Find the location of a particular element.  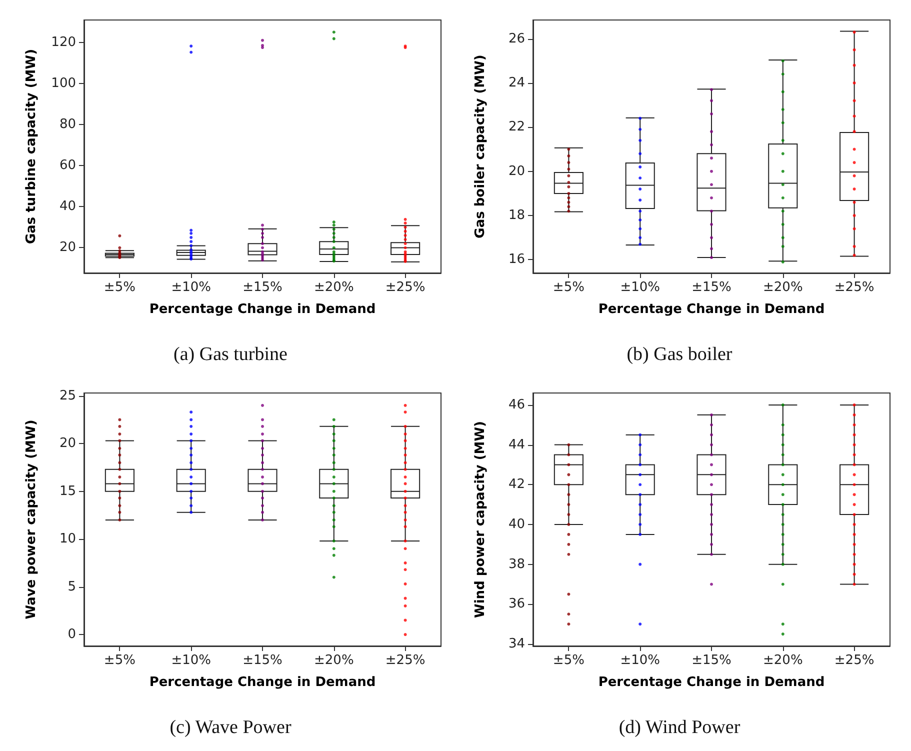

y-tick-label: 44 is located at coordinates (516, 444).